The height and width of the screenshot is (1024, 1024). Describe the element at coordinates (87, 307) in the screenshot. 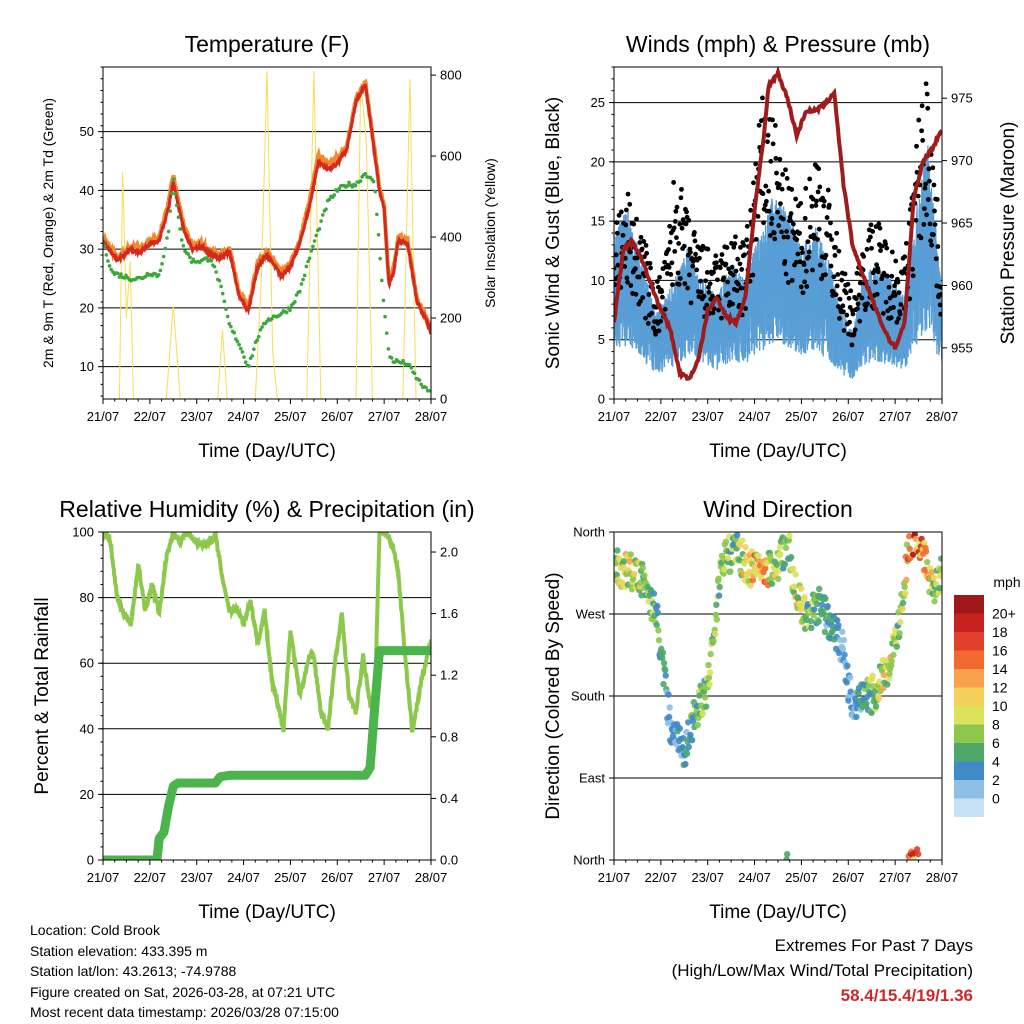

I see `y-tick-label: 20` at that location.